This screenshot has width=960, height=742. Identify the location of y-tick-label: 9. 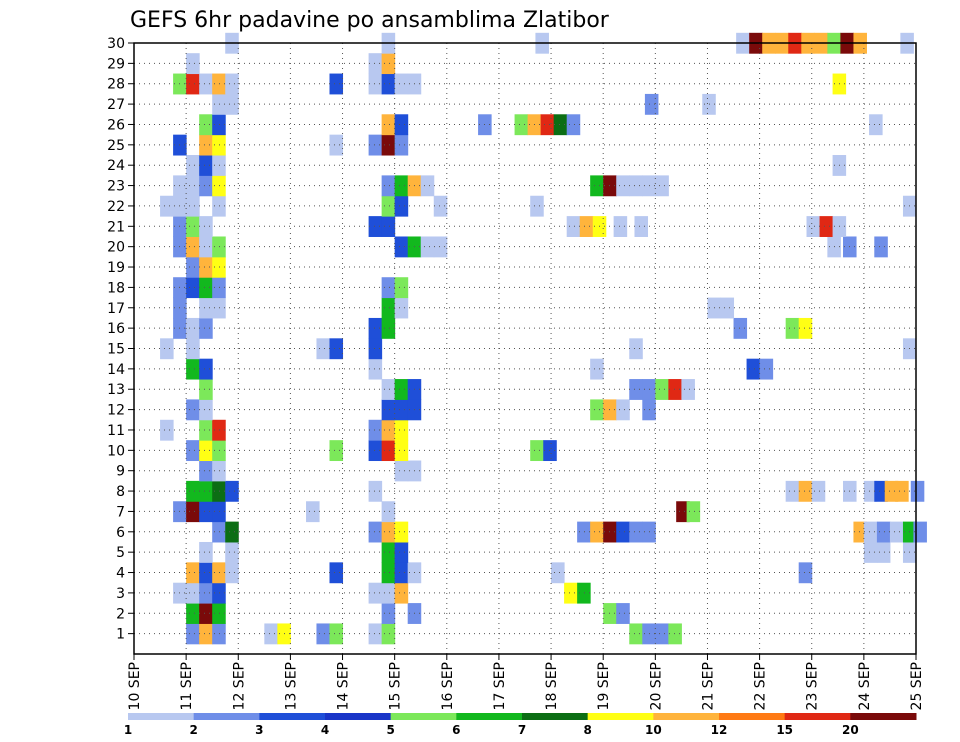
(120, 472).